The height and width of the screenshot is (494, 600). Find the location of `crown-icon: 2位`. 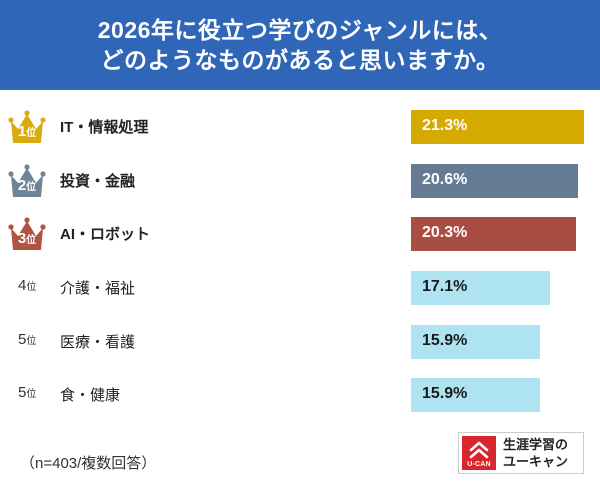

crown-icon: 2位 is located at coordinates (27, 181).